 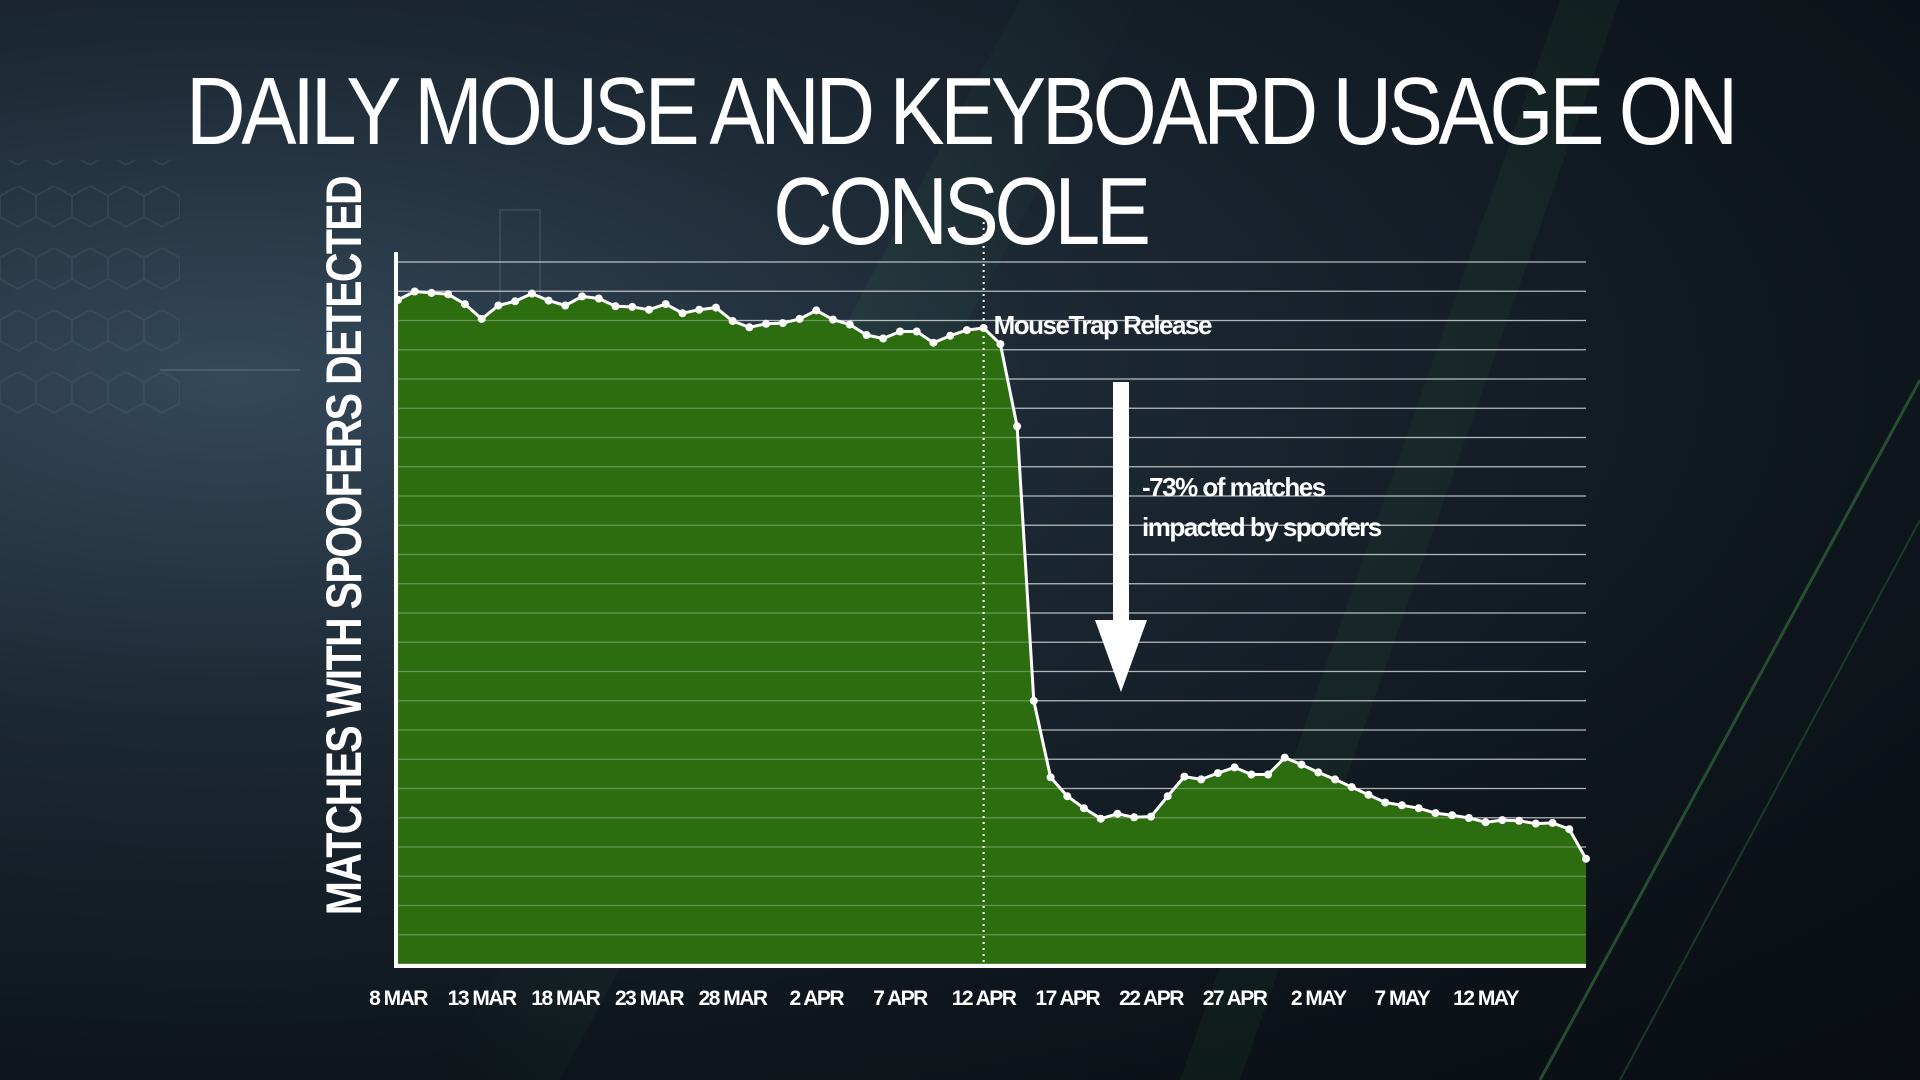 What do you see at coordinates (398, 998) in the screenshot?
I see `x-tick-label: 8 MAR` at bounding box center [398, 998].